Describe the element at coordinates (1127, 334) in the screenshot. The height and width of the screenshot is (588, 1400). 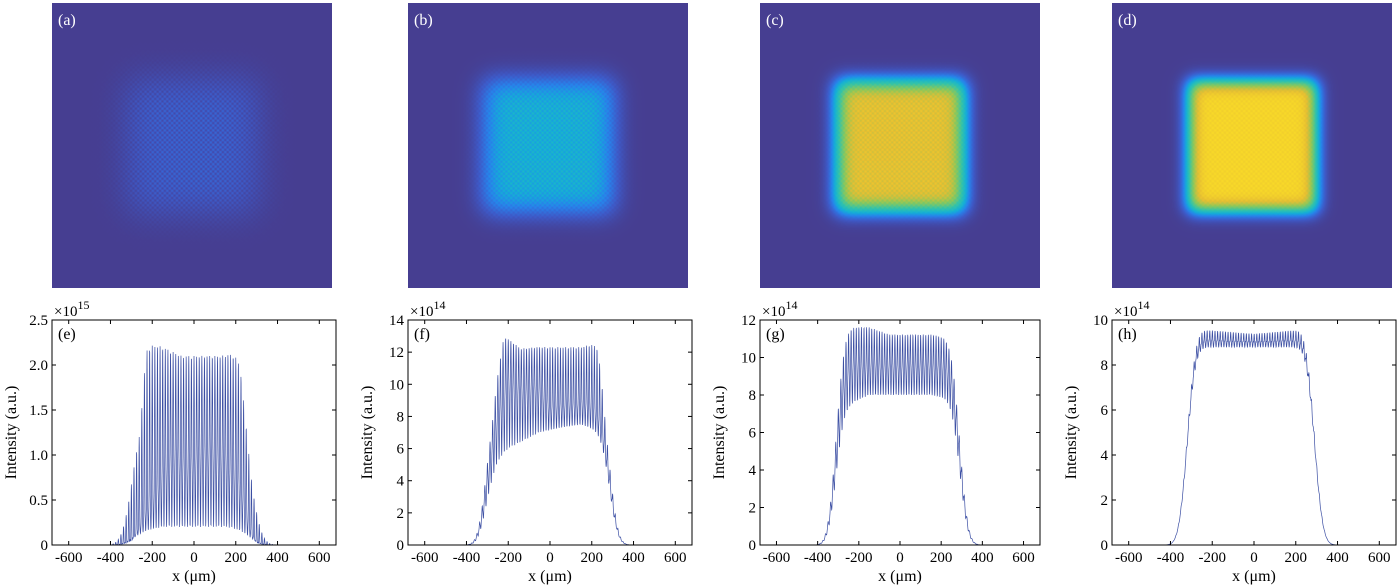
I see `panel-label: (h)` at that location.